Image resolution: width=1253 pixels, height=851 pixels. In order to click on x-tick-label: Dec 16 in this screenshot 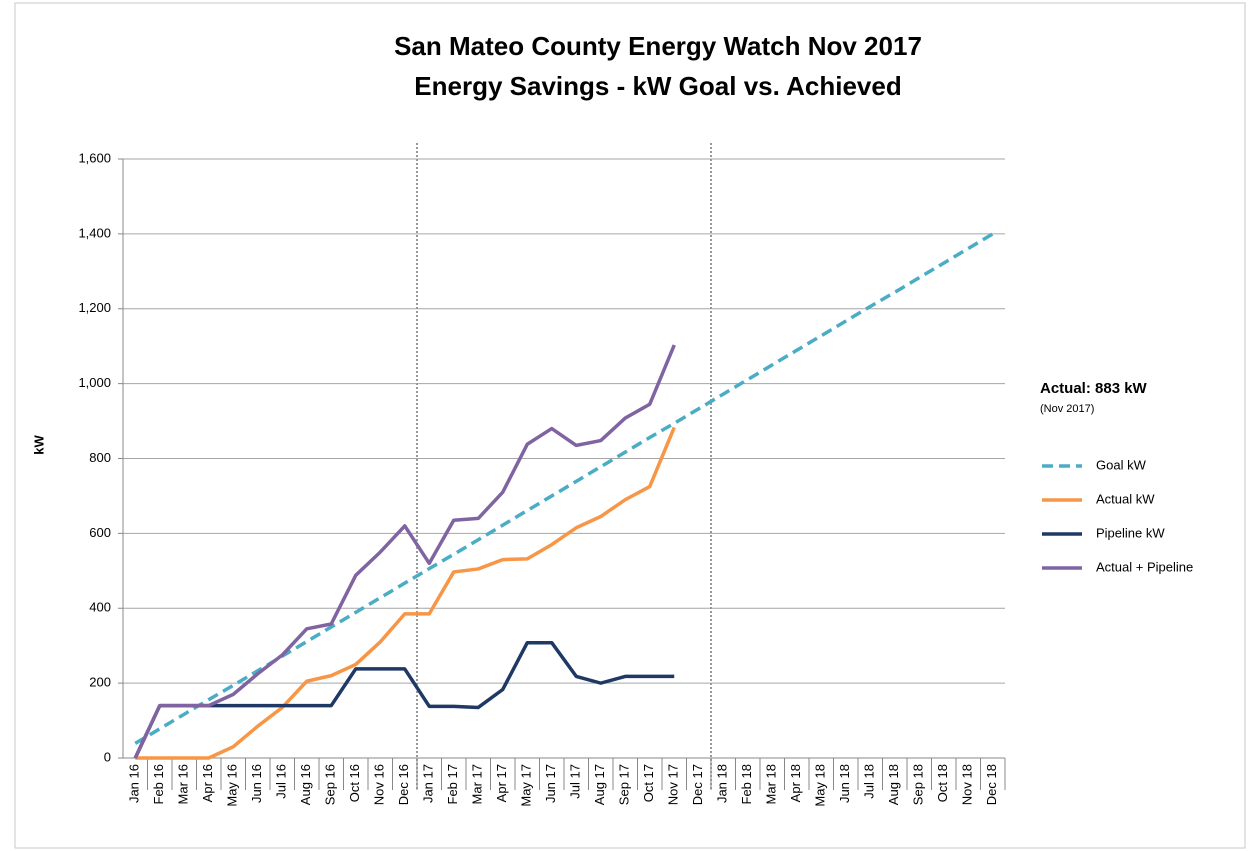, I will do `click(403, 784)`.